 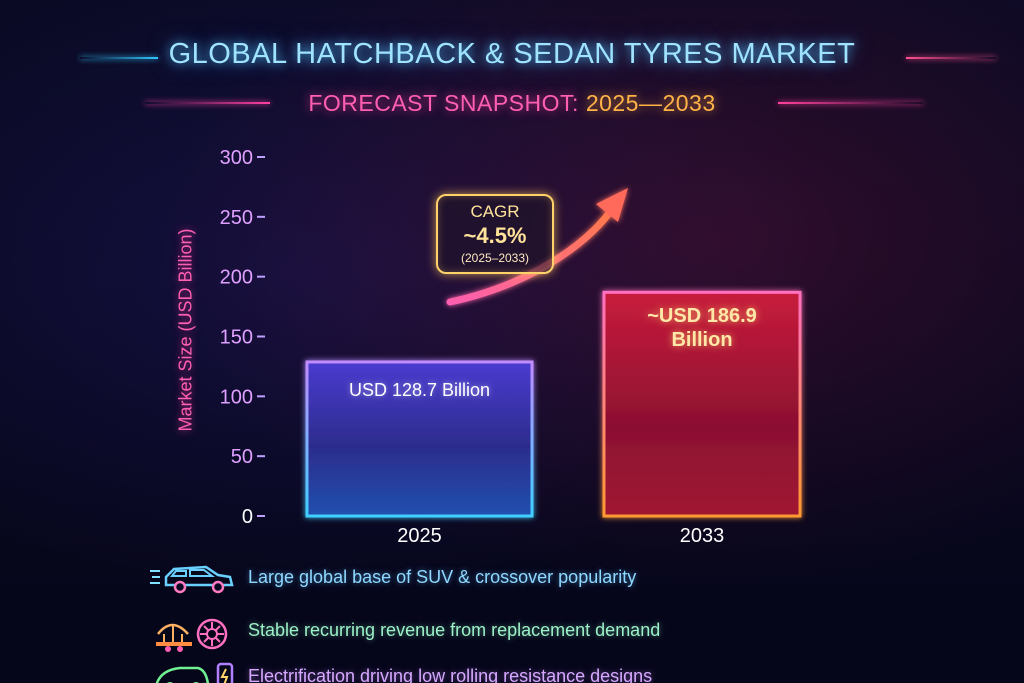 I want to click on x-tick-label-2025: 2025, so click(x=419, y=536).